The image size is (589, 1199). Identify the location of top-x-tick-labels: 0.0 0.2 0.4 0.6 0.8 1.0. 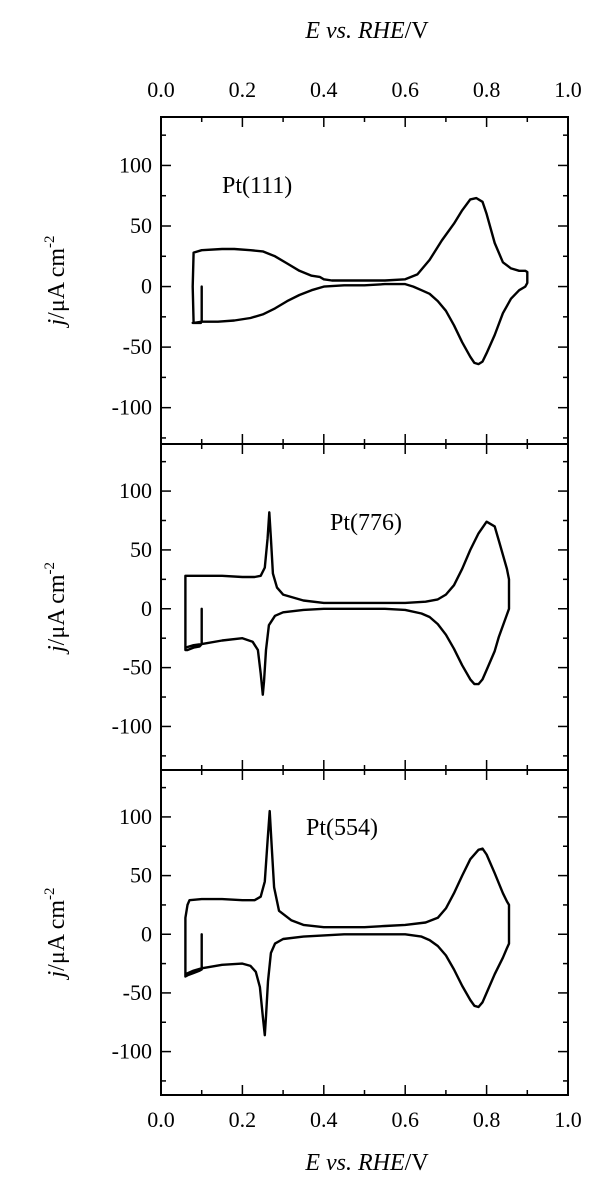
(364, 89).